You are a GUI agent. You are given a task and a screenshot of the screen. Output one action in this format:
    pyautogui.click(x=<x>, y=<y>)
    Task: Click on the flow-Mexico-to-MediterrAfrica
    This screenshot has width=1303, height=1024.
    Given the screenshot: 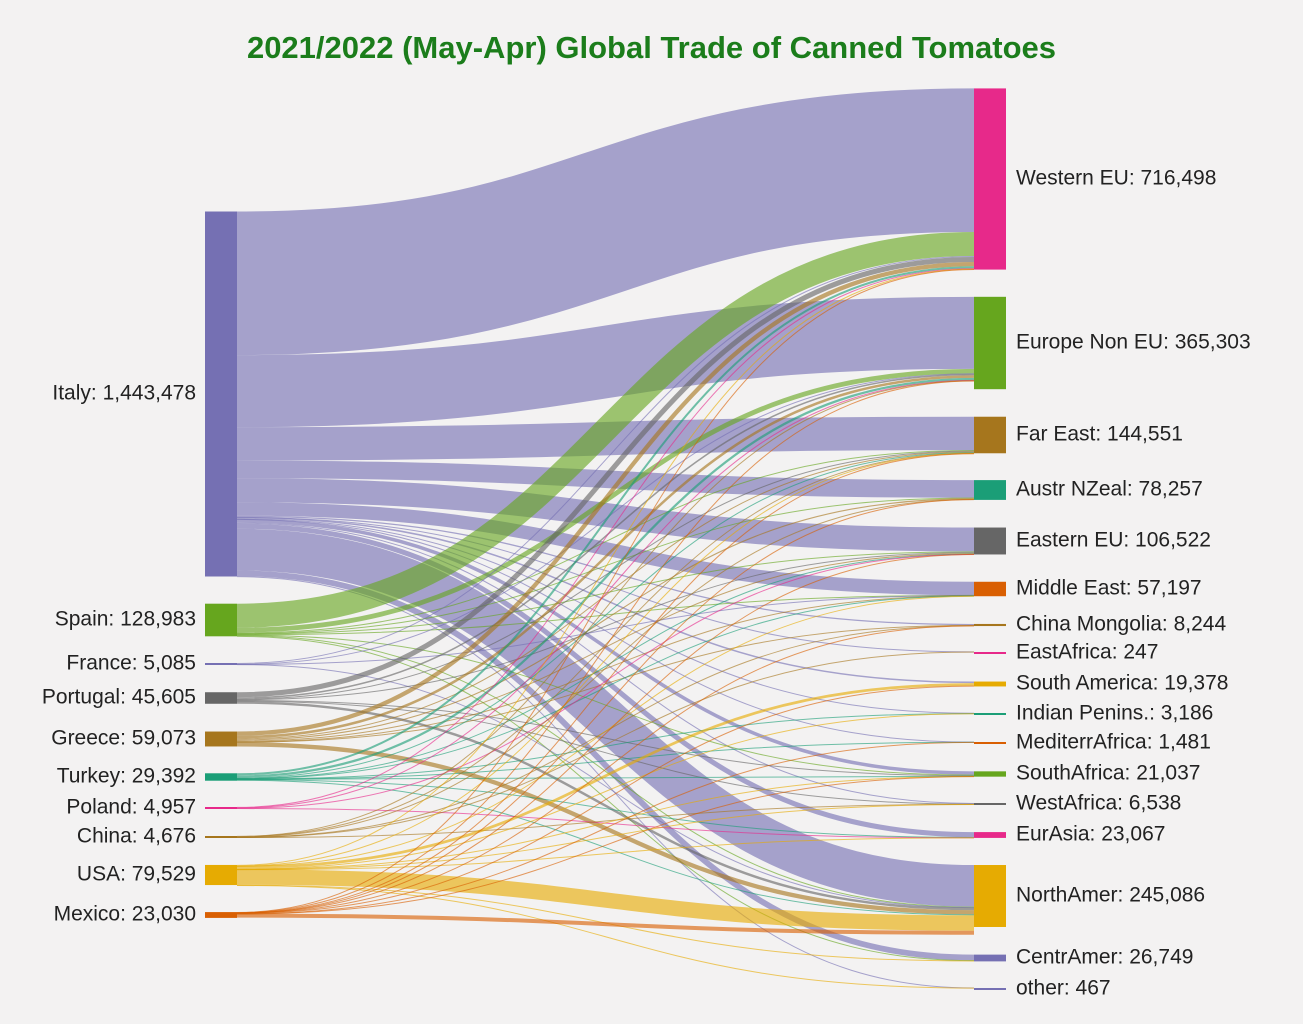 What is the action you would take?
    pyautogui.click(x=605, y=828)
    